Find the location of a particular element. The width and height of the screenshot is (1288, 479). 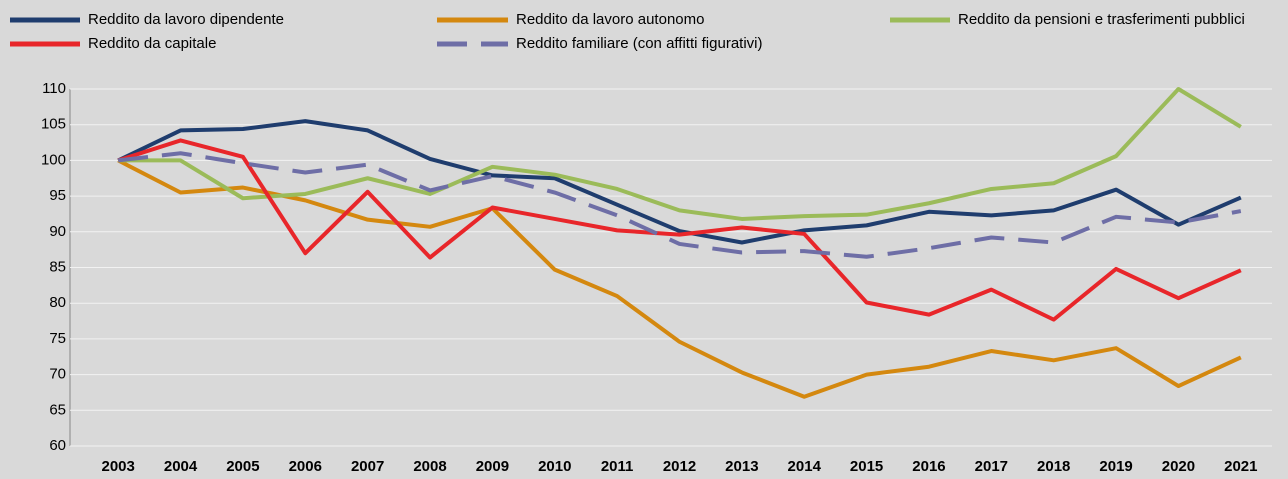

x-tick-label: 2003 is located at coordinates (117, 466).